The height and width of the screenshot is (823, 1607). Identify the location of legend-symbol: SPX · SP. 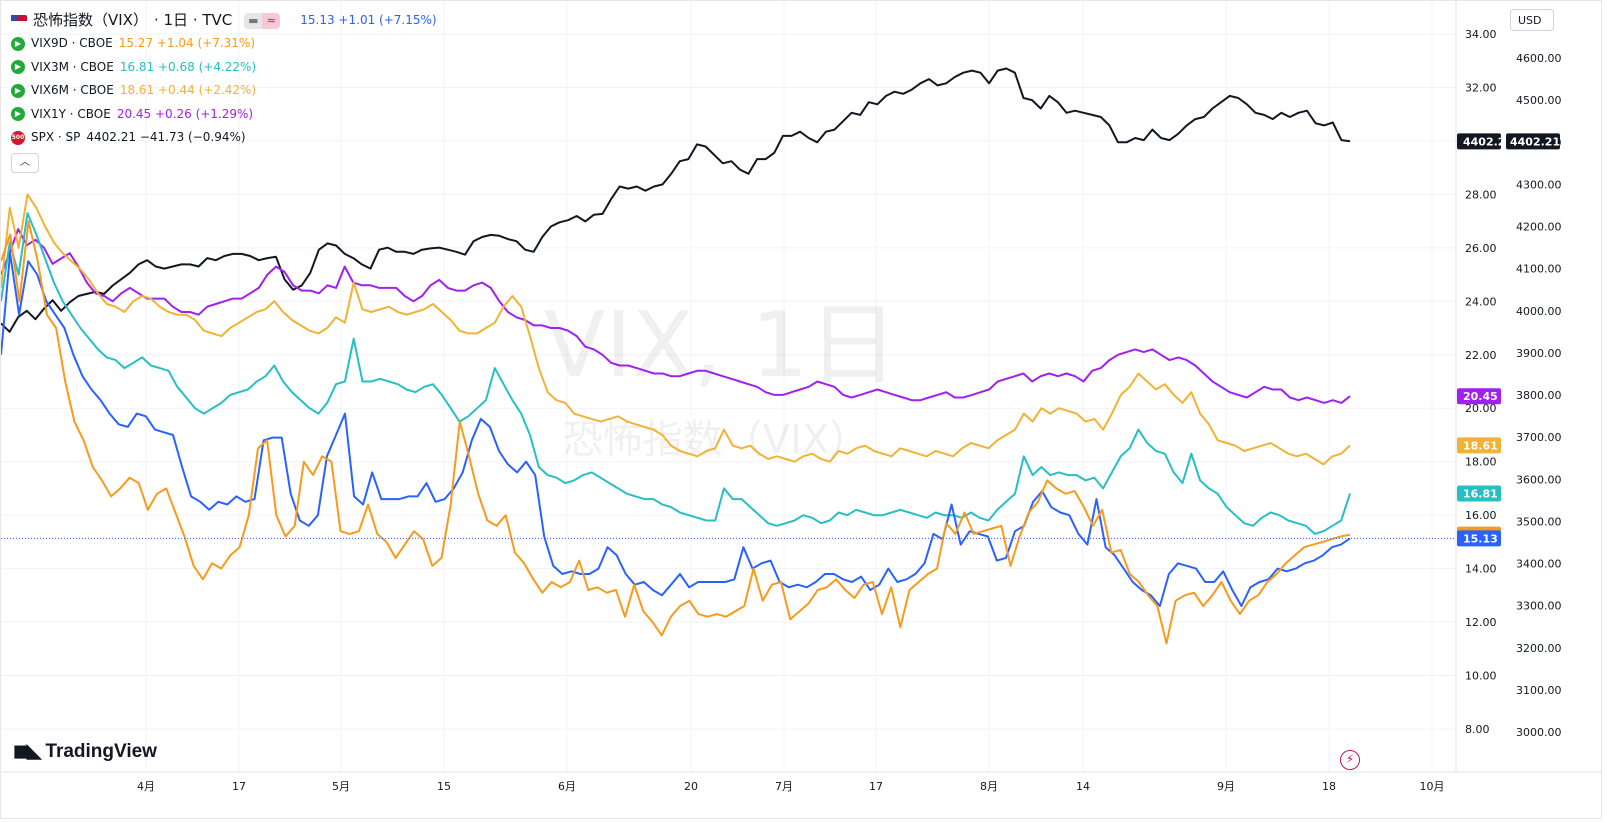
(56, 137).